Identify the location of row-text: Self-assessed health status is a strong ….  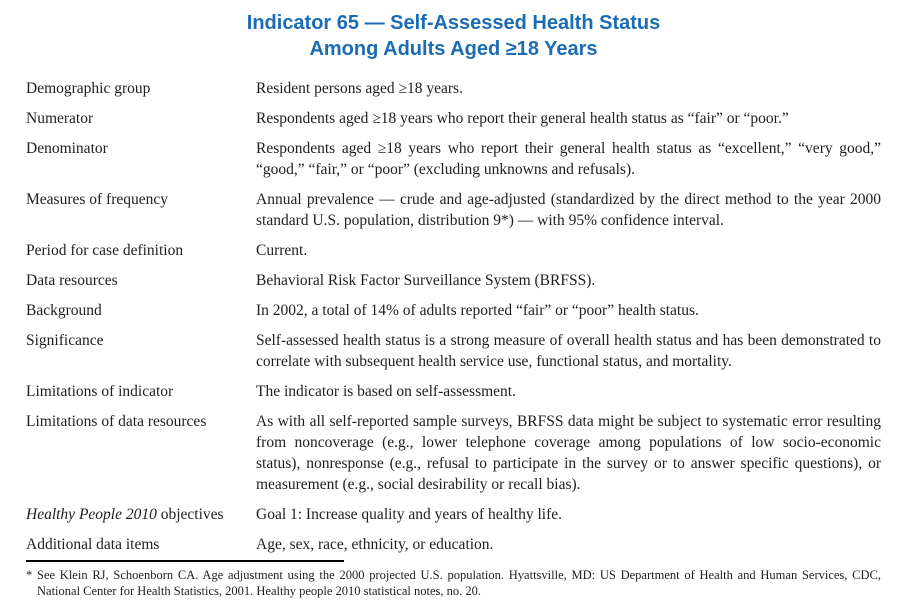
(568, 351).